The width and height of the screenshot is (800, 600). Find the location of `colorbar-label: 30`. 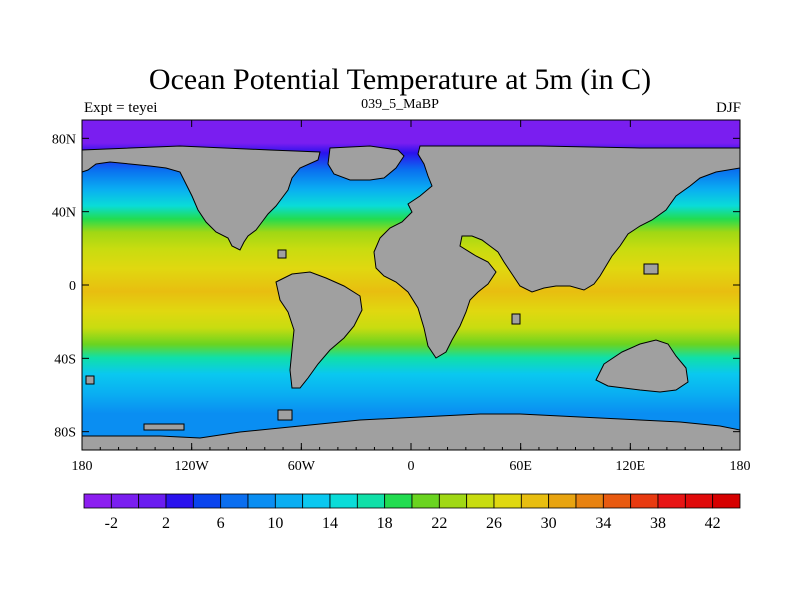

colorbar-label: 30 is located at coordinates (549, 523).